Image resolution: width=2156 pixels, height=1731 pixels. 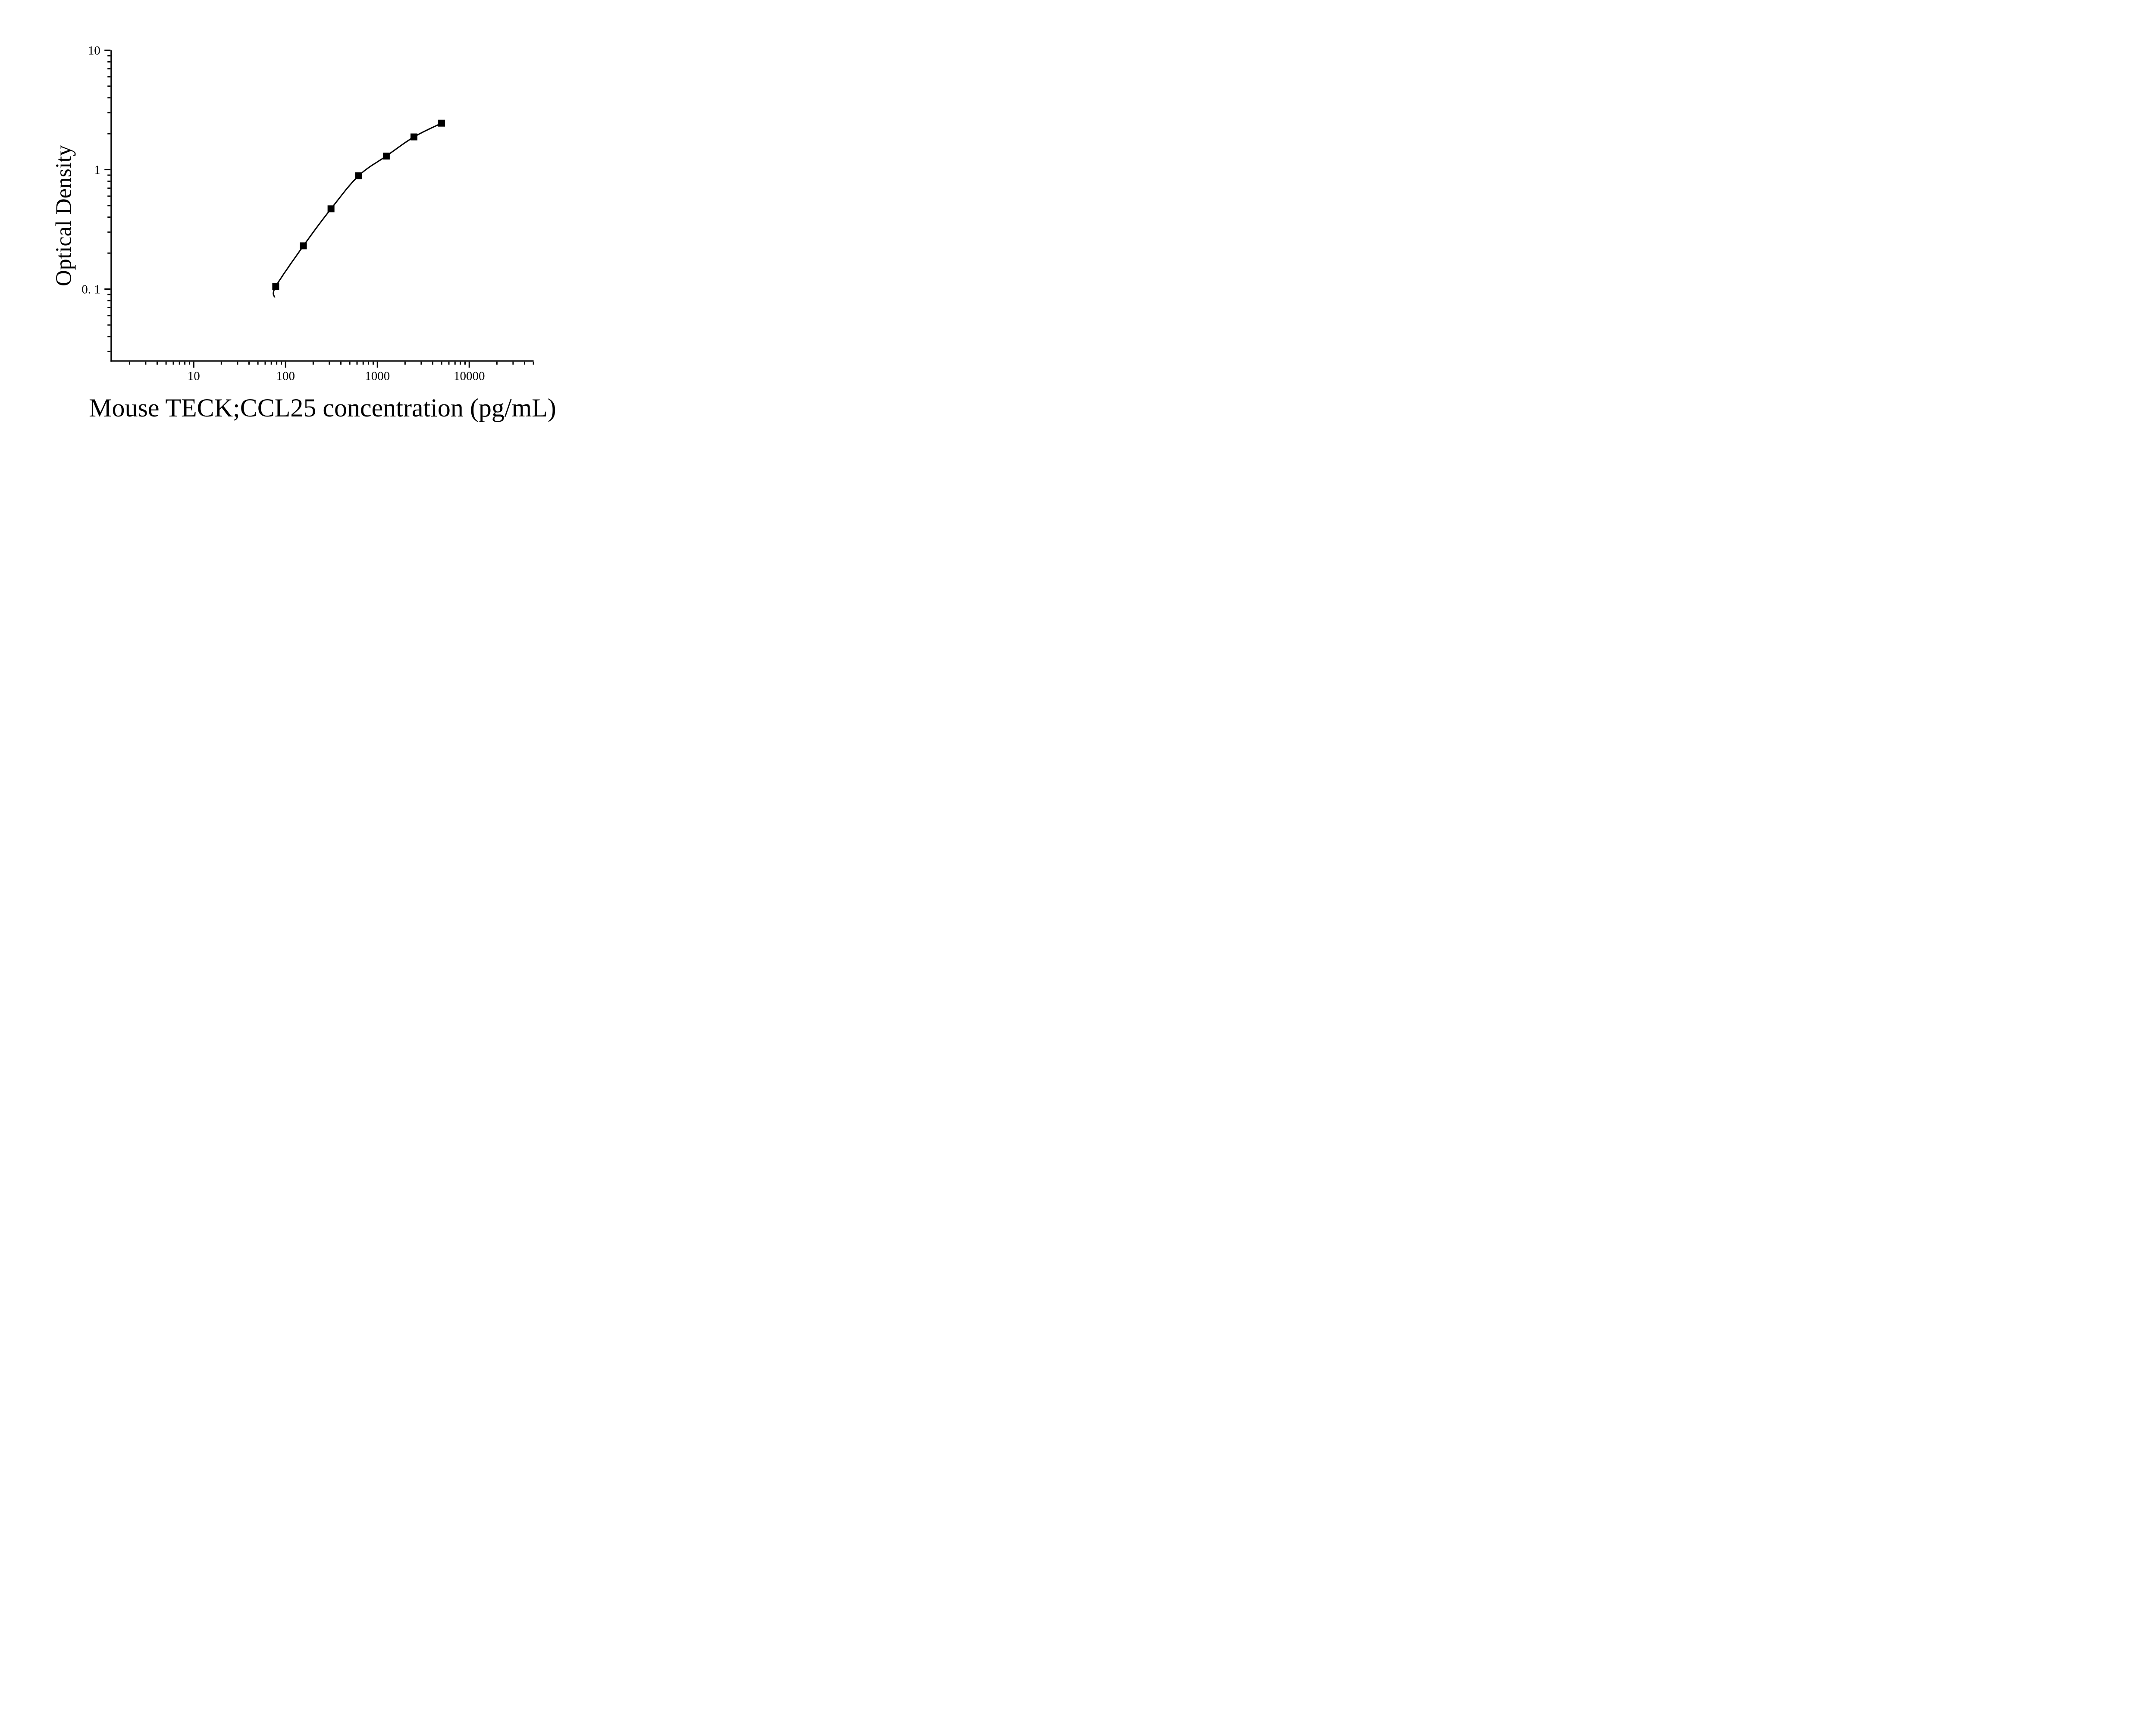 What do you see at coordinates (469, 376) in the screenshot?
I see `x-tick-label: 10000` at bounding box center [469, 376].